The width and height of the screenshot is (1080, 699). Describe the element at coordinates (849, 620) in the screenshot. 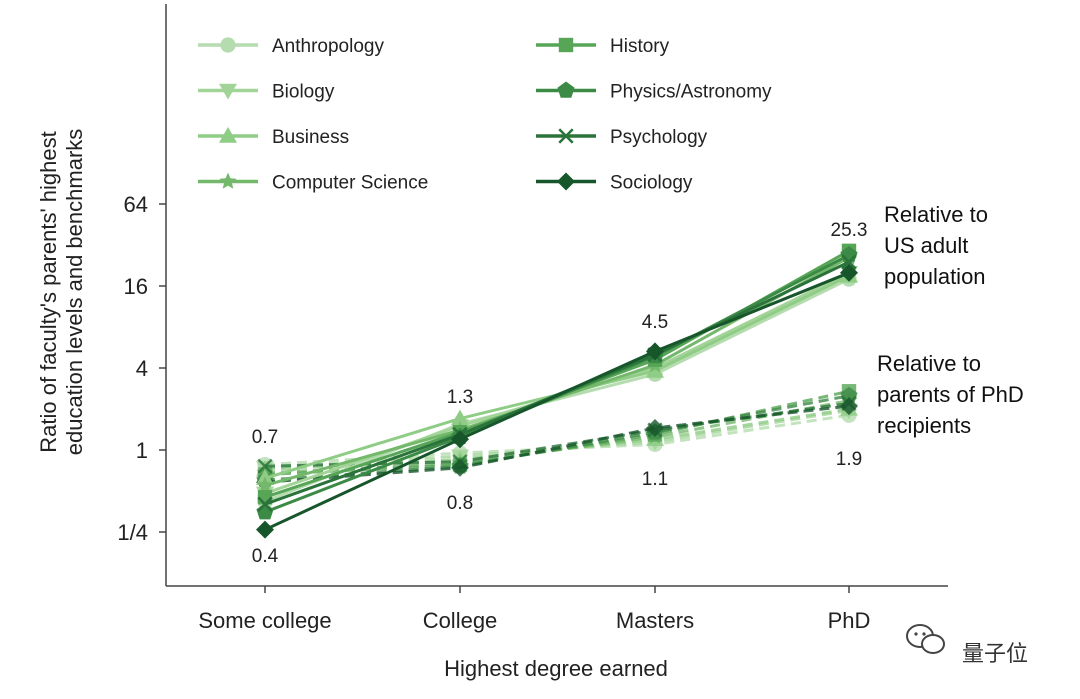

I see `x-tick-label: PhD` at that location.